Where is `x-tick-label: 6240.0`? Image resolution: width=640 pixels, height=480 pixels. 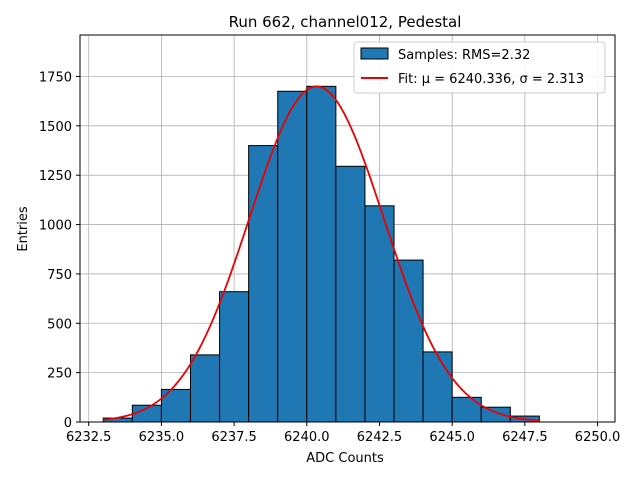
x-tick-label: 6240.0 is located at coordinates (307, 437).